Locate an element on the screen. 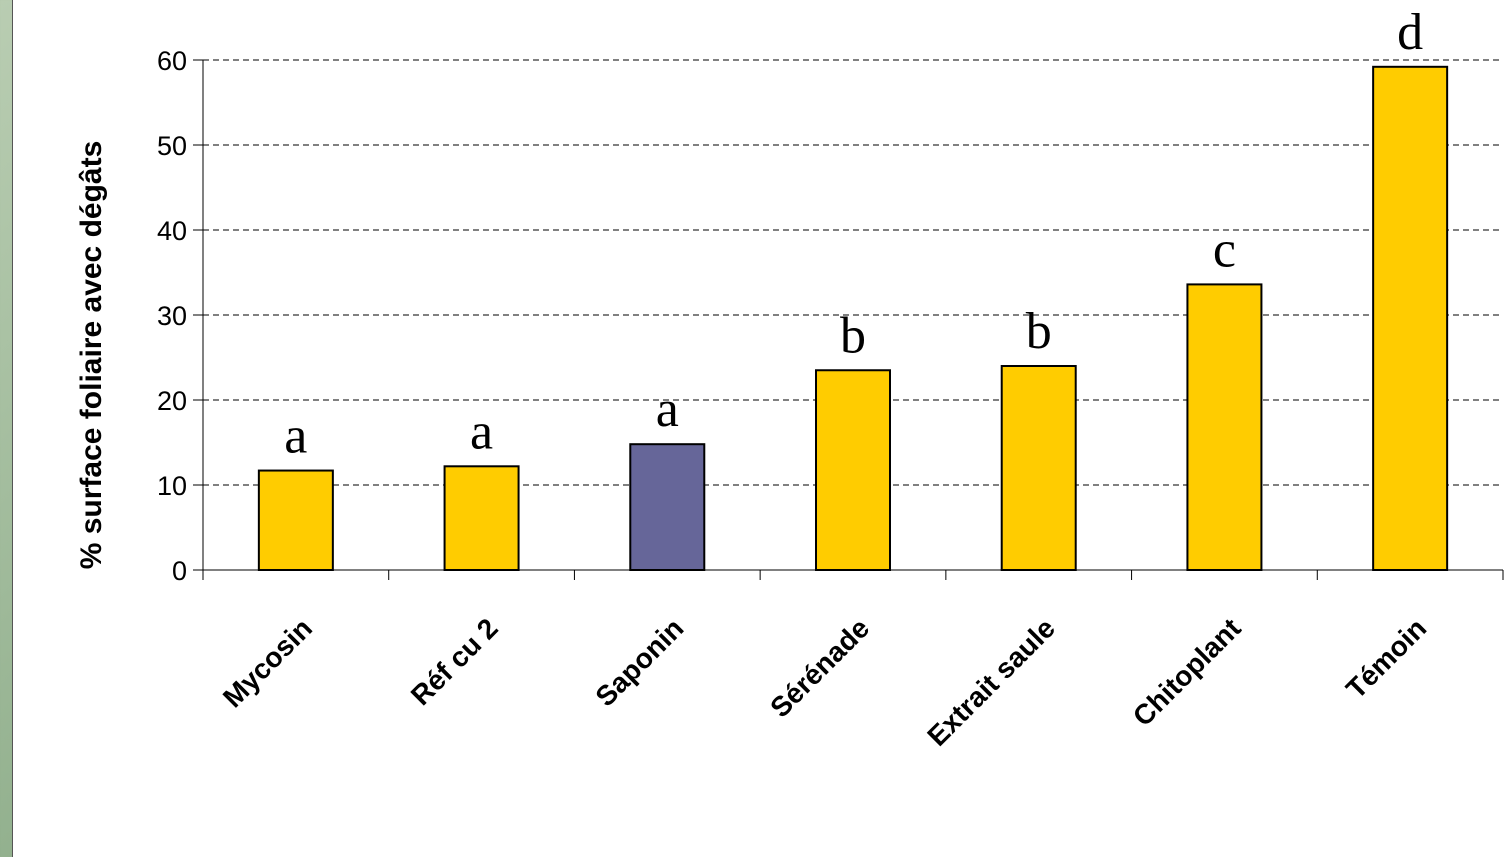 The image size is (1508, 857). y-axis-title: % surface foliaire avec dégâts is located at coordinates (91, 355).